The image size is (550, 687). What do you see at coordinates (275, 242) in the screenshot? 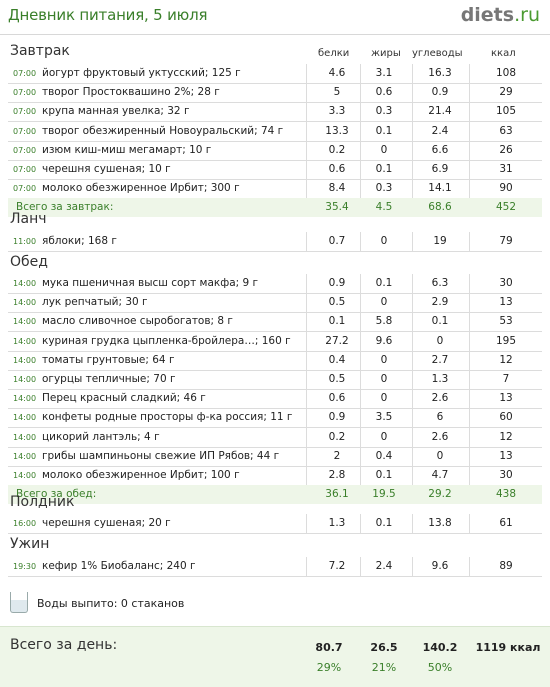
I see `food-row: 11:00 яблоки; 168 г 0.7 0 19 79` at bounding box center [275, 242].